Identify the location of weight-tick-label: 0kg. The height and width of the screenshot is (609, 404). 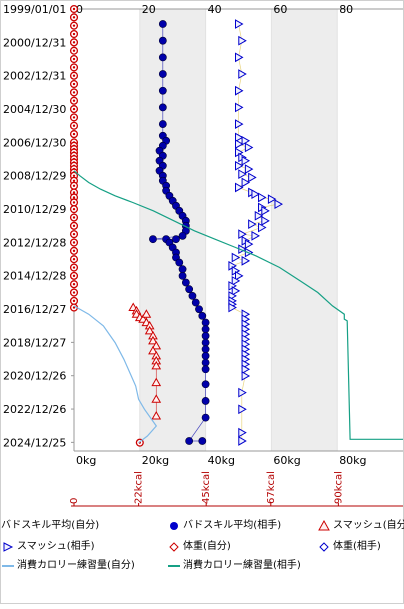
(86, 460).